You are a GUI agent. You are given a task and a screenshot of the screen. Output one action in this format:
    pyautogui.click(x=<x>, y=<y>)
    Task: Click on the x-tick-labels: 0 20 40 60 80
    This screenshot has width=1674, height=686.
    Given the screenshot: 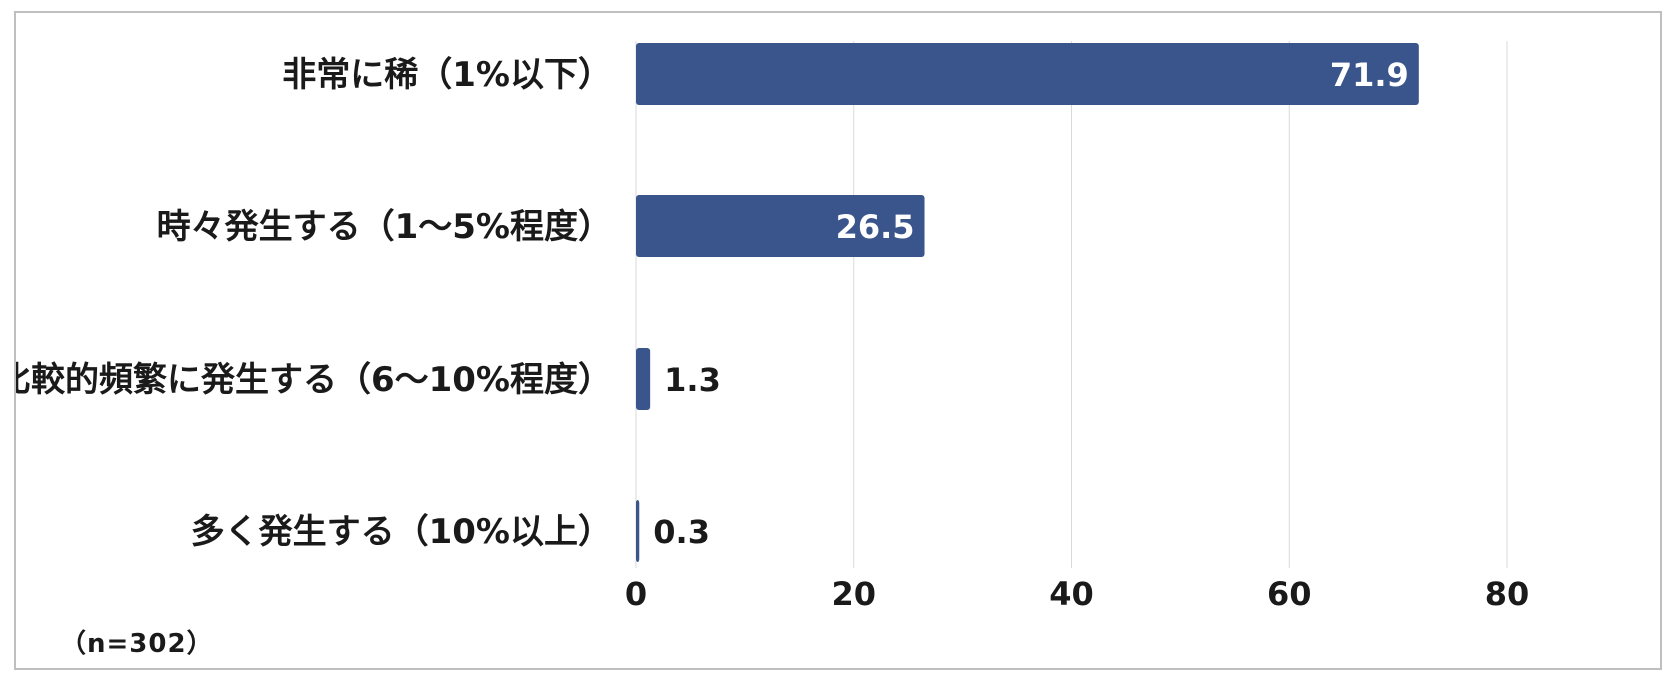 What is the action you would take?
    pyautogui.click(x=1077, y=594)
    